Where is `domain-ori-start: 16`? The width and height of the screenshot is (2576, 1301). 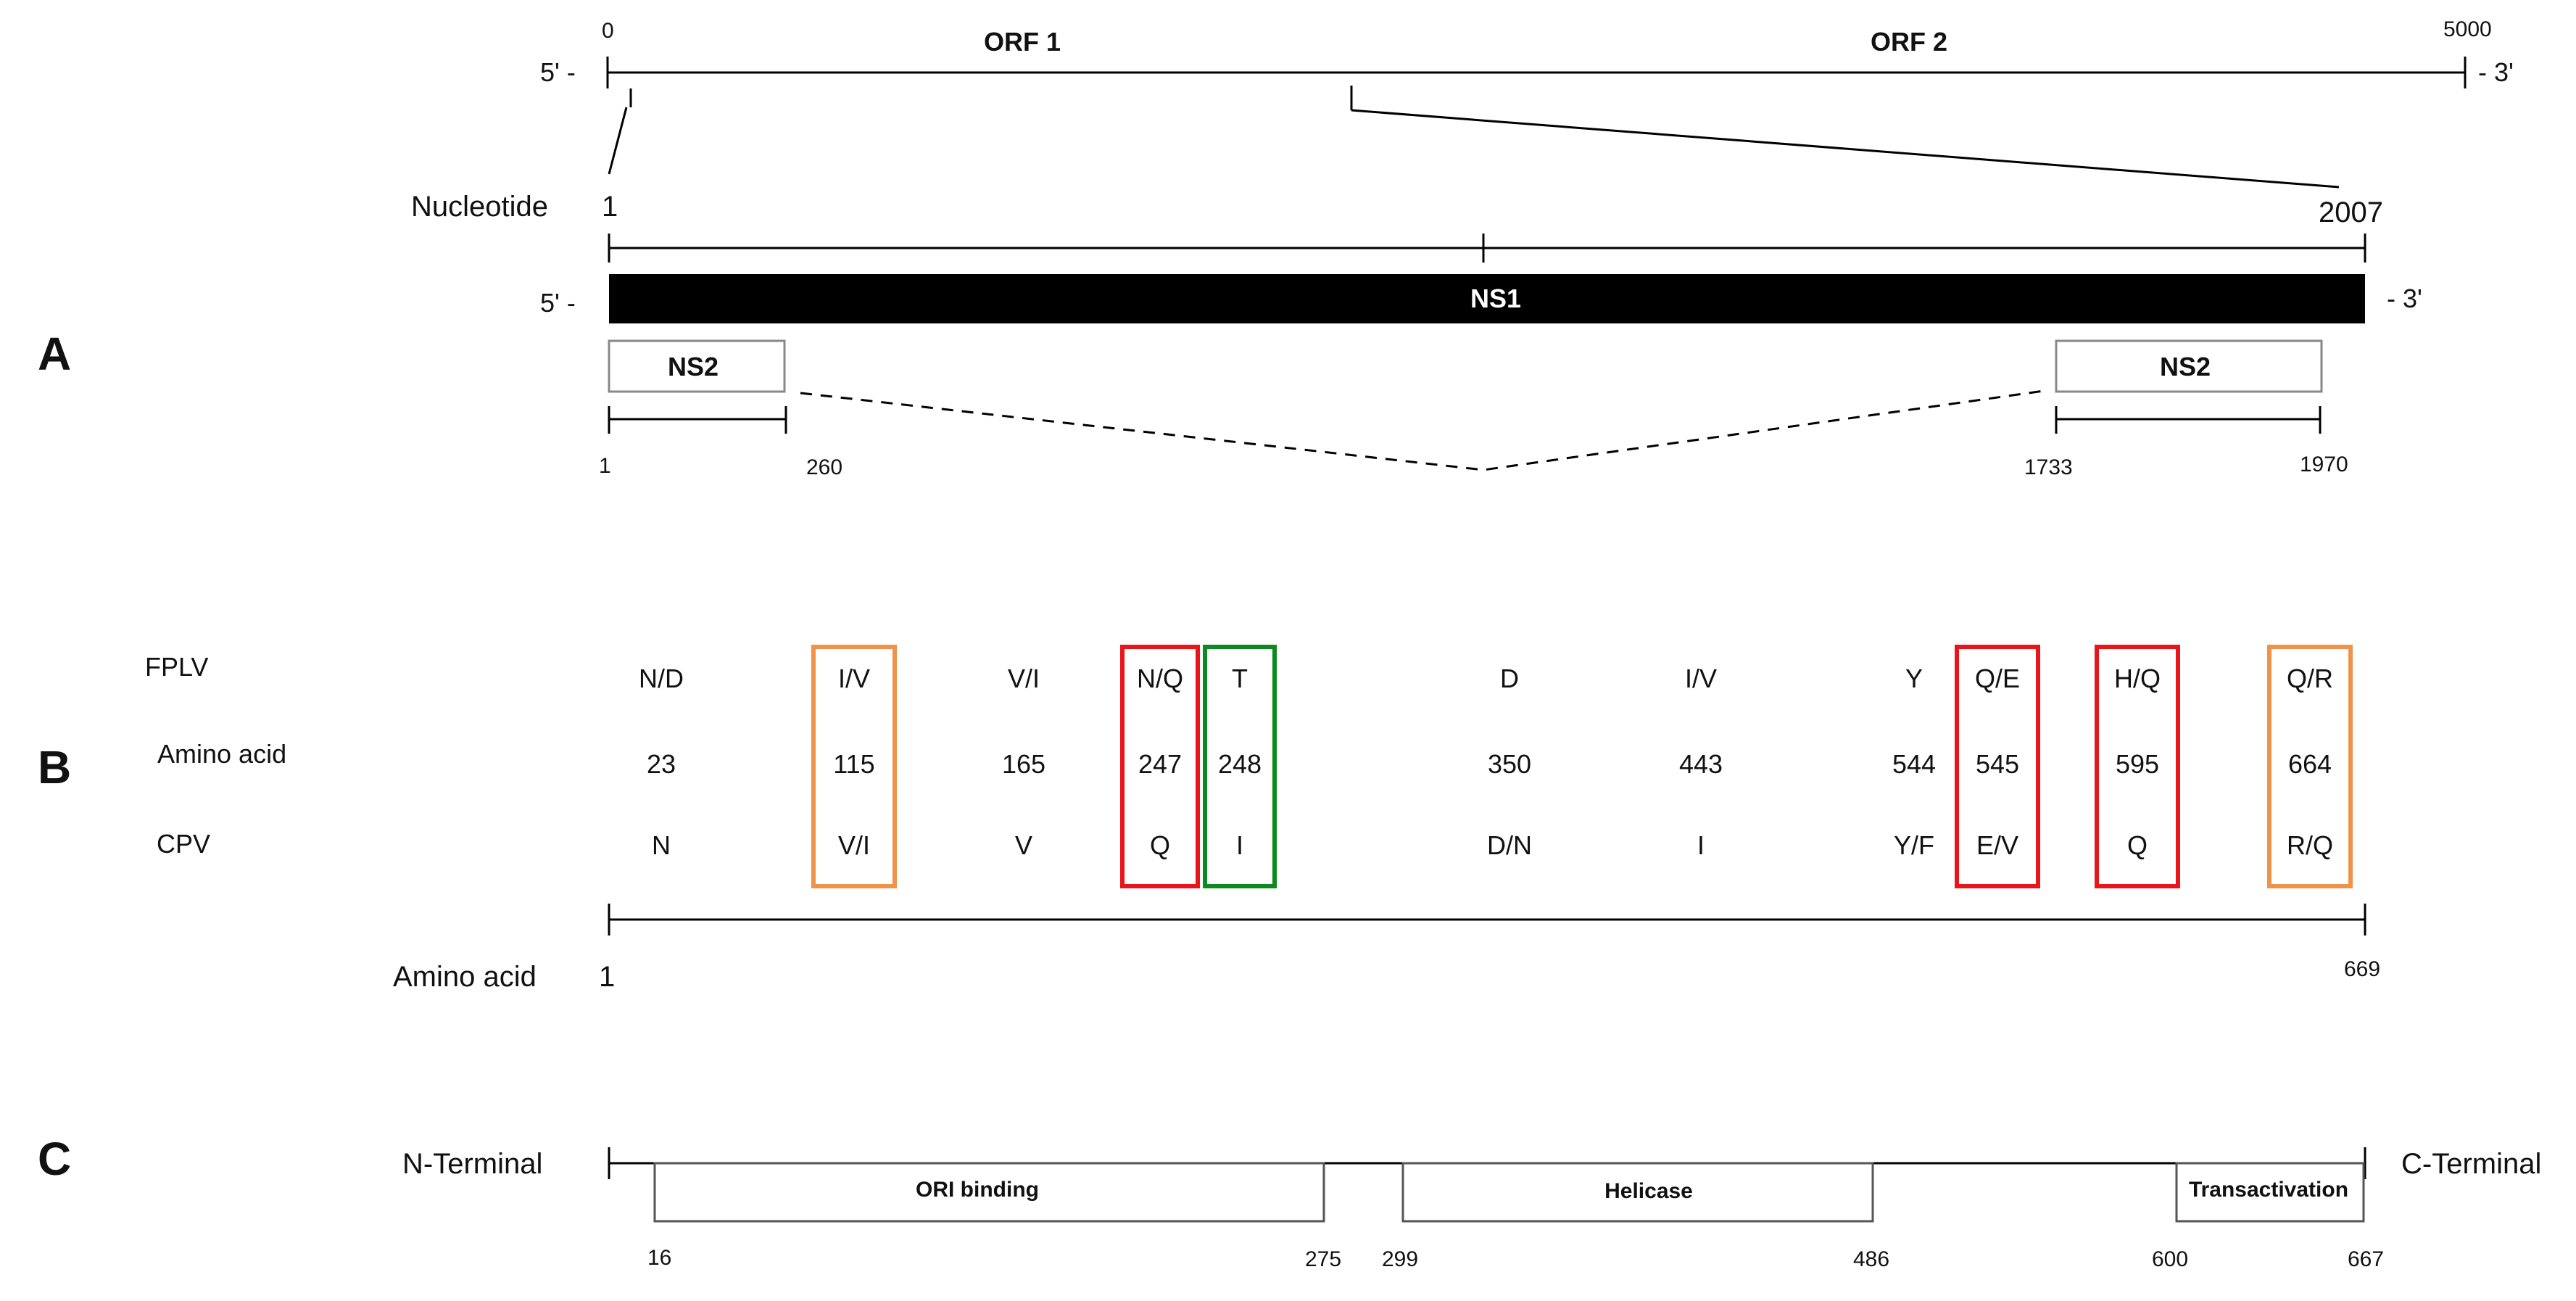 domain-ori-start: 16 is located at coordinates (659, 1258).